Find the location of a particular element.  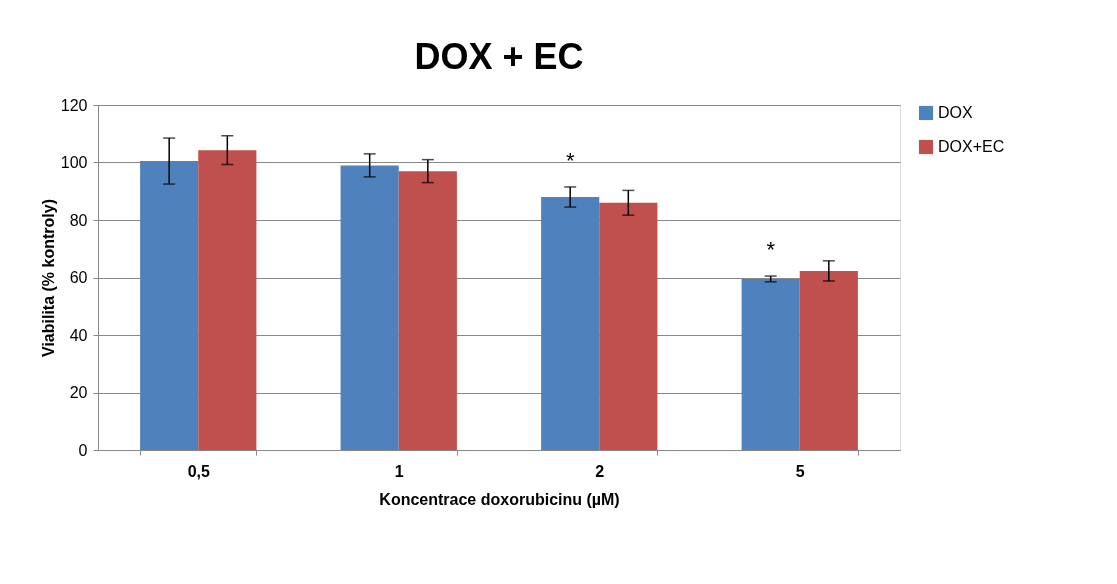

y-tick-label: 60 is located at coordinates (78, 277).